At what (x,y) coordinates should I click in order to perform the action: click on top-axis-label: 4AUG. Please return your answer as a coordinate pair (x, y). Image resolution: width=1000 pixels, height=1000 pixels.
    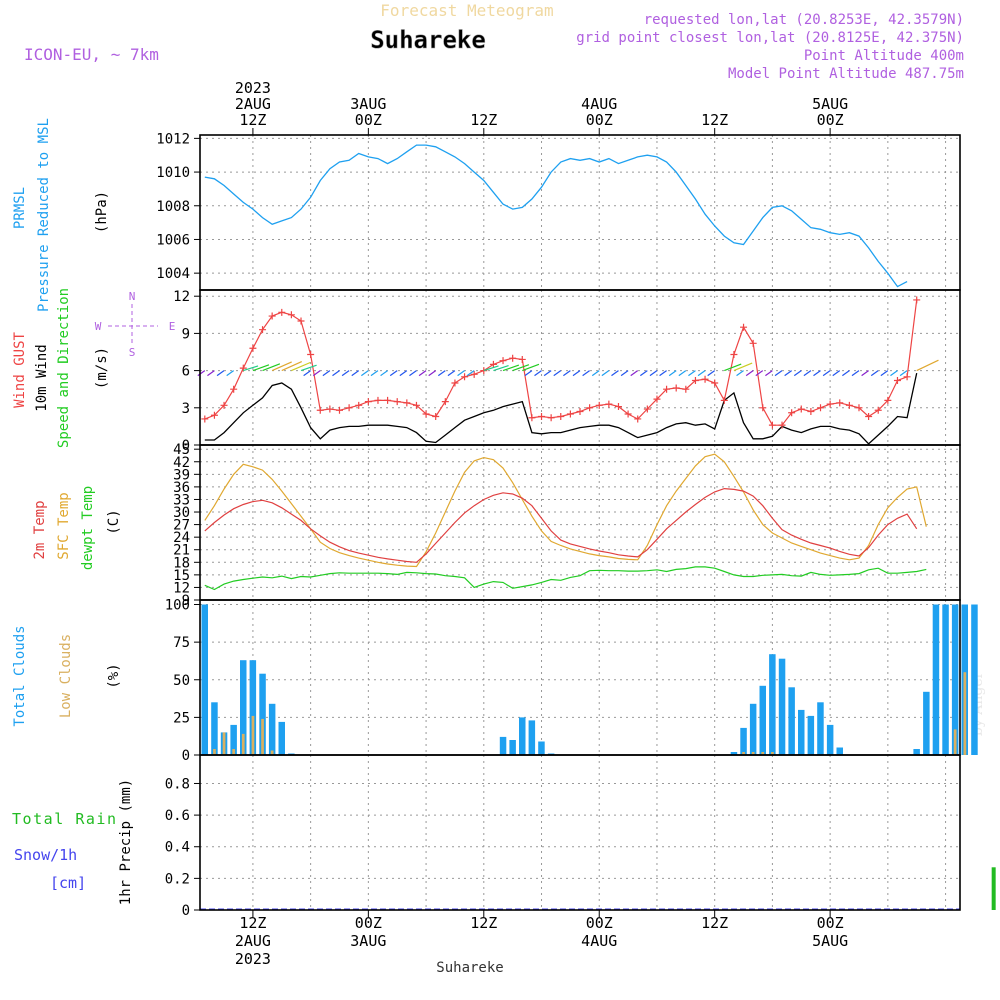
    Looking at the image, I should click on (599, 104).